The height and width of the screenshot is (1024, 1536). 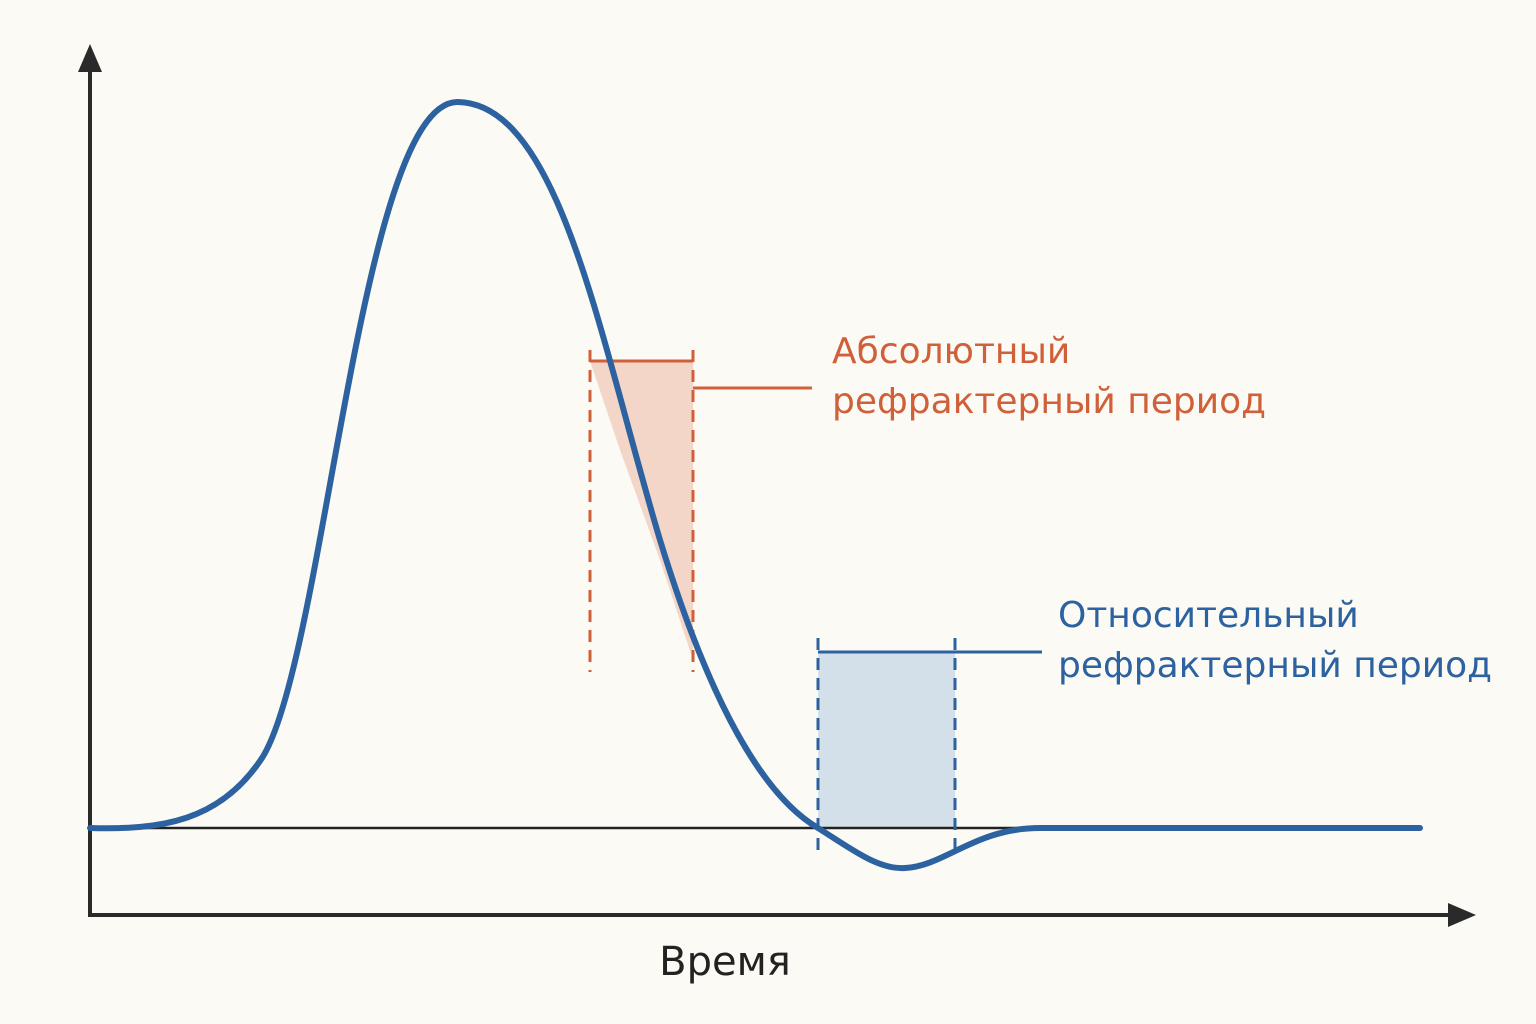 I want to click on relative-label-line-2: рефрактерный период, so click(x=1275, y=665).